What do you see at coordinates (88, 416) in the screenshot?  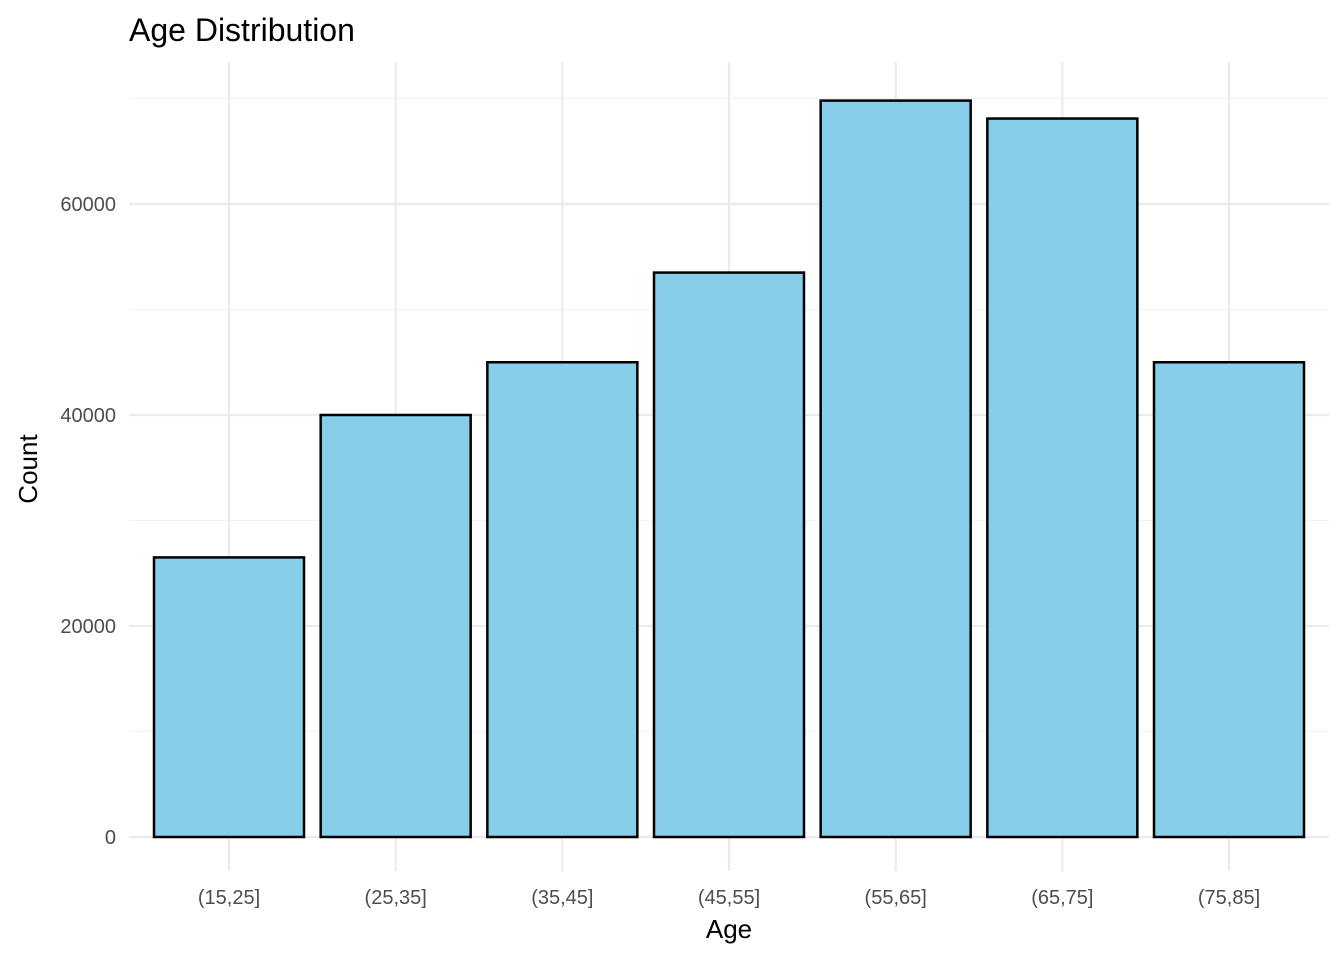 I see `y-tick-label: 40000` at bounding box center [88, 416].